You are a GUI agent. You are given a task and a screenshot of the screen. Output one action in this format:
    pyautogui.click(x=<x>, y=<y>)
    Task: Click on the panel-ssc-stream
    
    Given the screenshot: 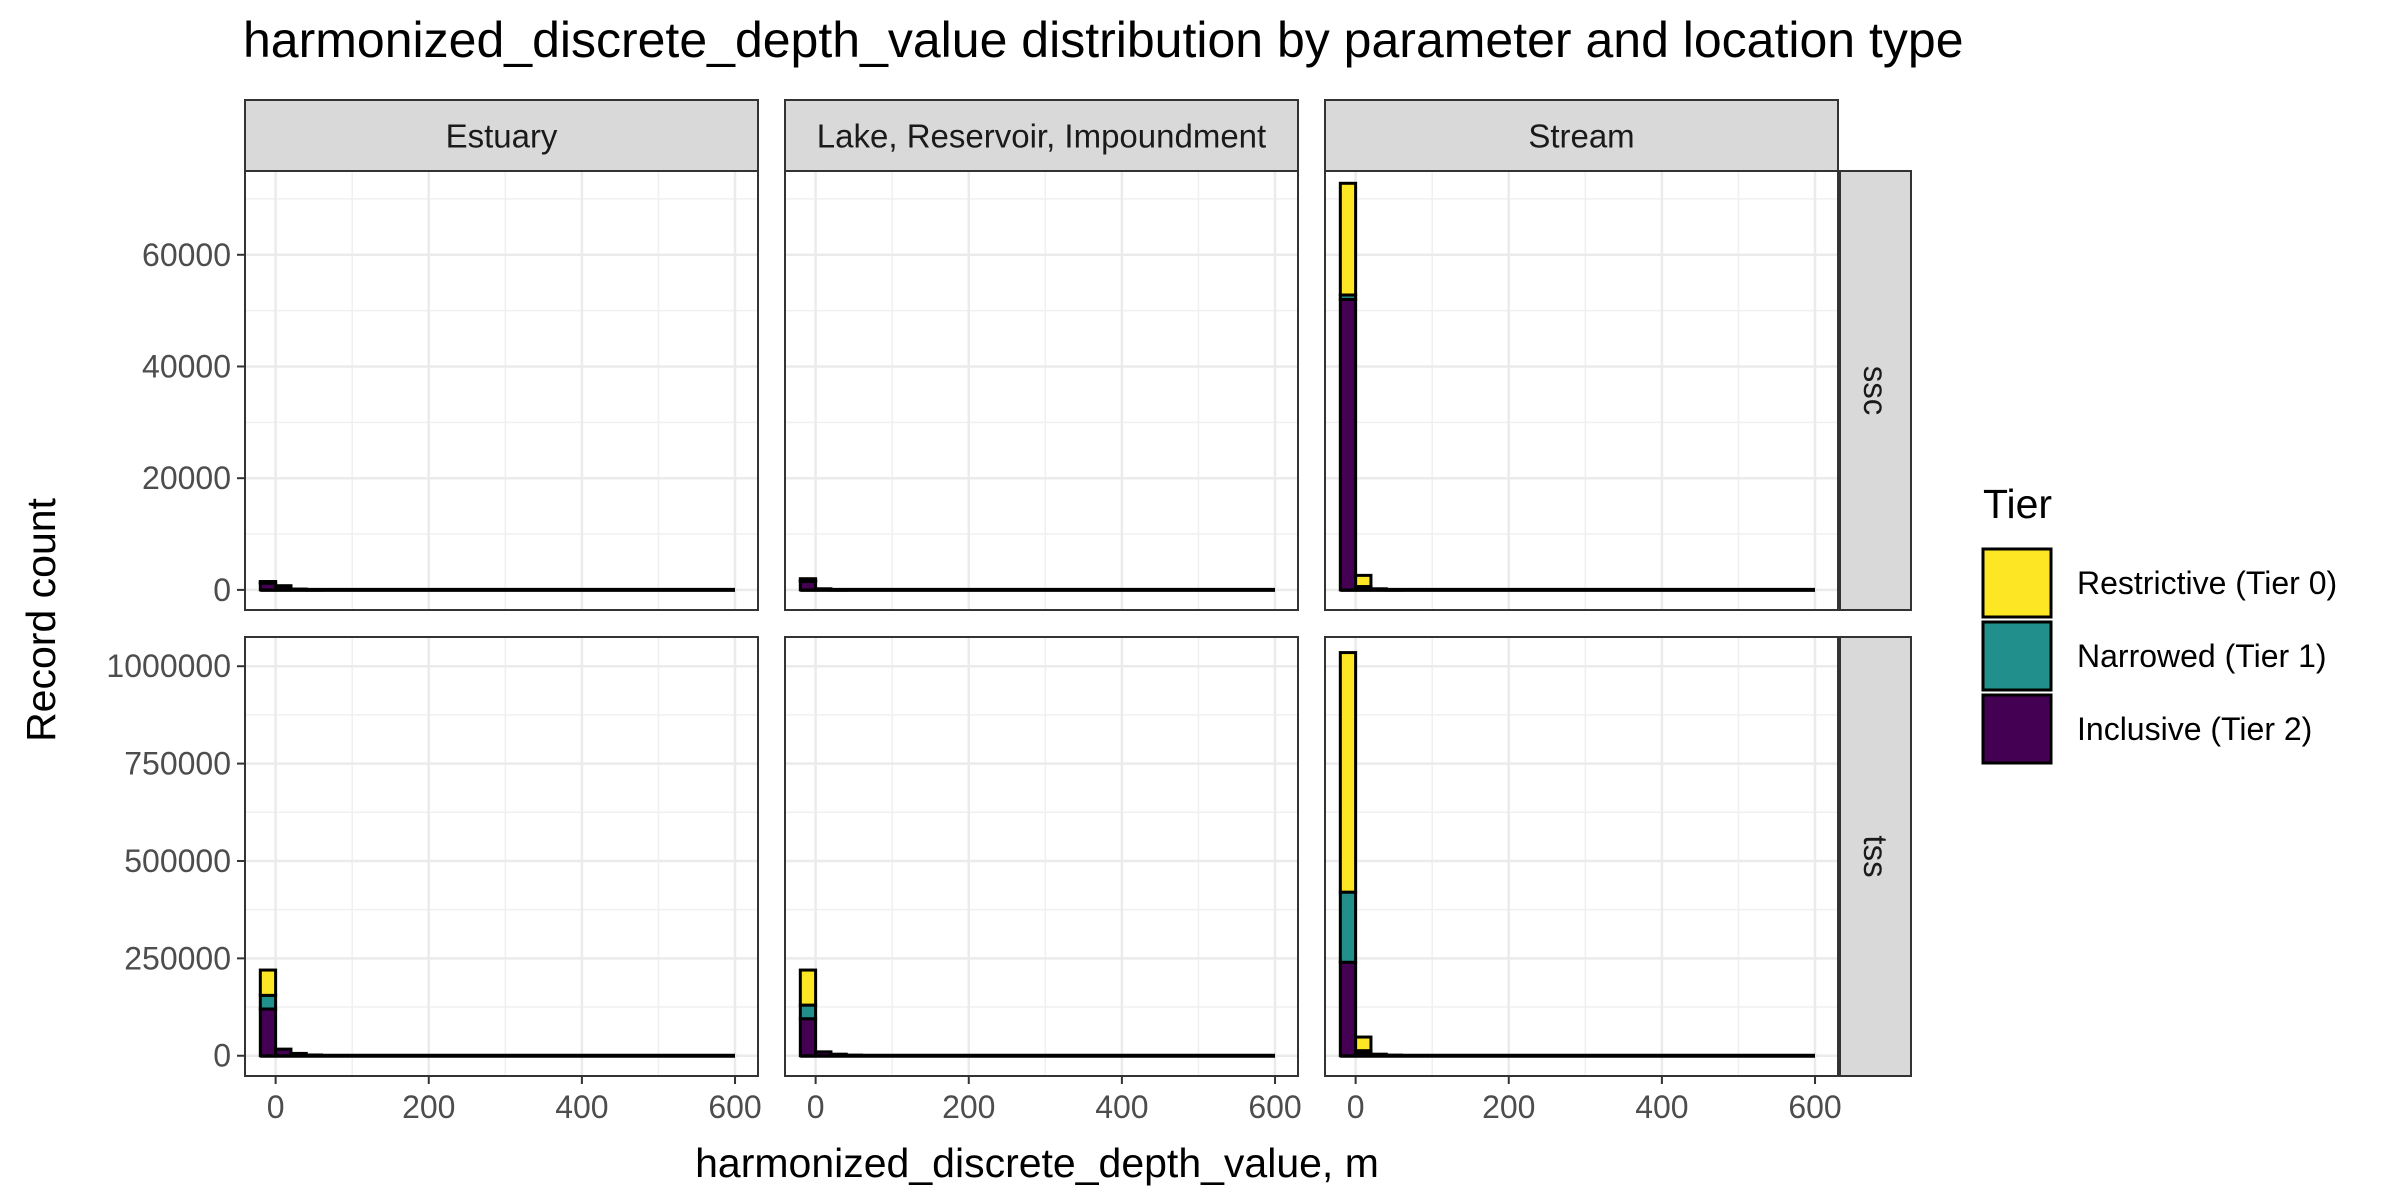 What is the action you would take?
    pyautogui.click(x=1581, y=390)
    